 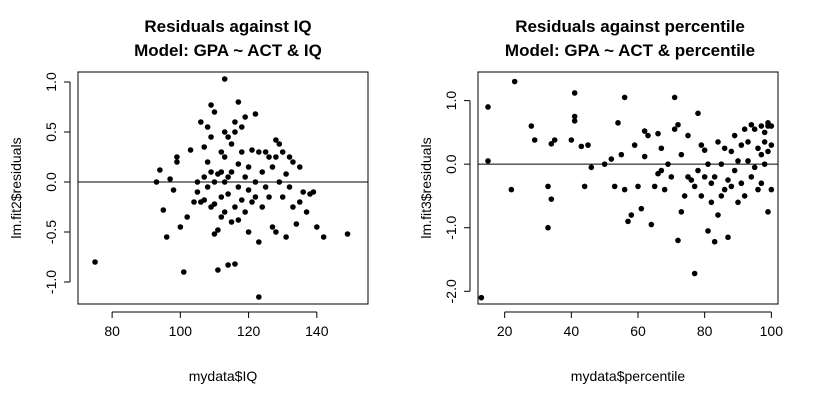 I want to click on chart-title: Residuals against percentile, so click(x=630, y=26).